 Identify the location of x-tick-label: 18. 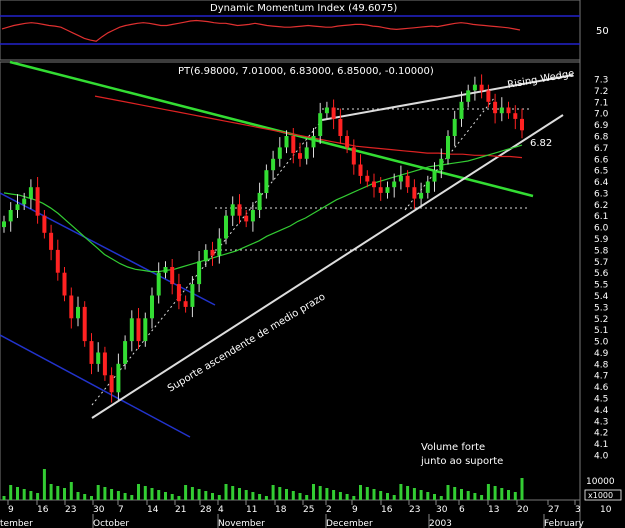
(281, 510).